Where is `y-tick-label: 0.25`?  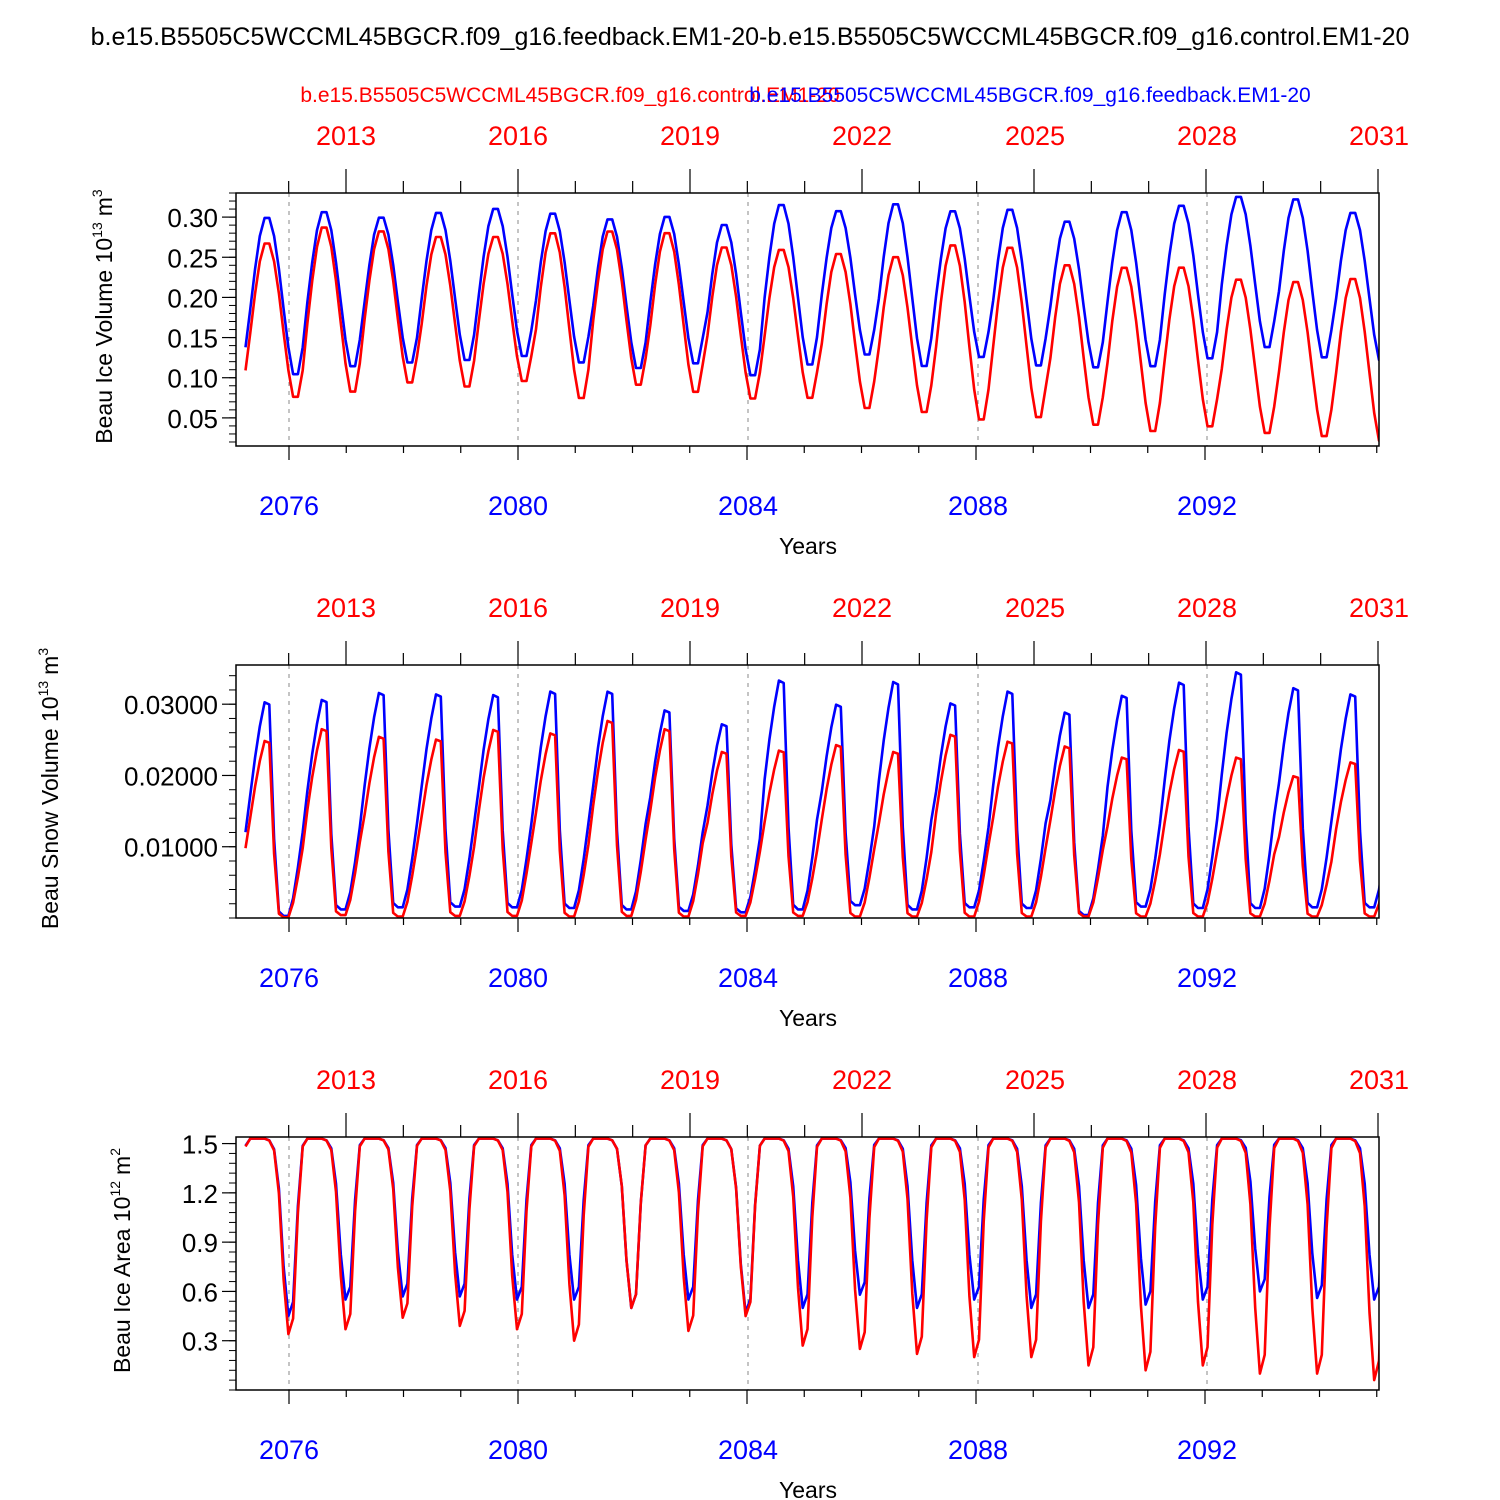
y-tick-label: 0.25 is located at coordinates (192, 258).